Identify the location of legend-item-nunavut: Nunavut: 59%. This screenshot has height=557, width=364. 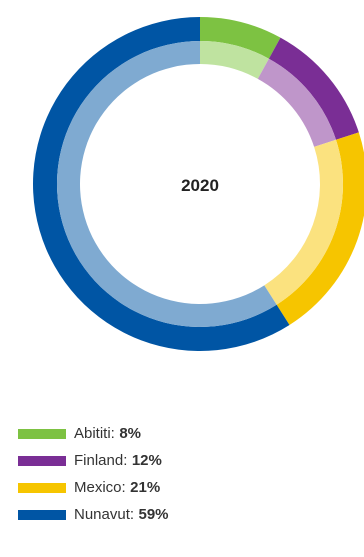
(93, 514).